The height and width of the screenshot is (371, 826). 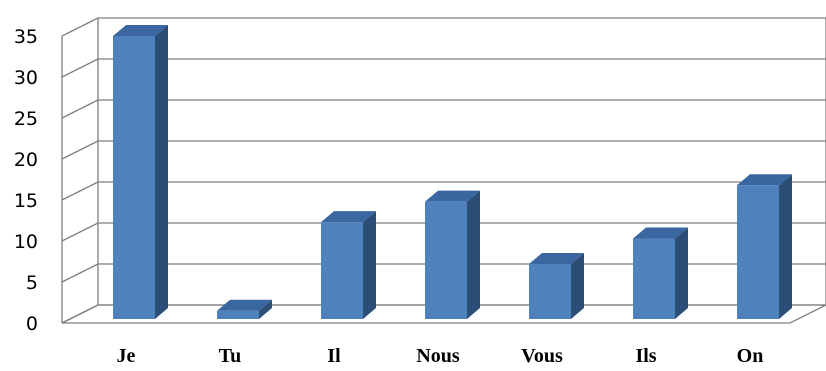 What do you see at coordinates (126, 356) in the screenshot?
I see `x-tick-label: Je` at bounding box center [126, 356].